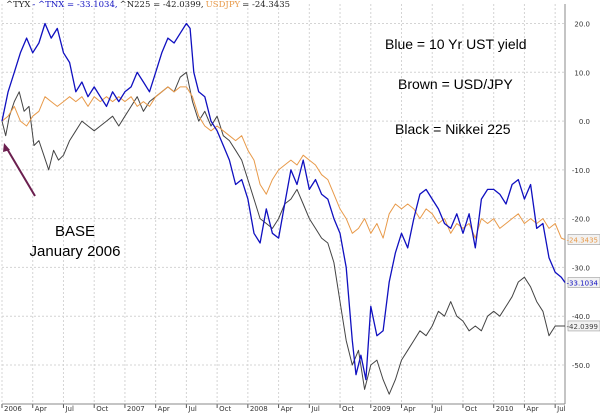  What do you see at coordinates (75, 242) in the screenshot?
I see `base-annotation: BASE January 2006` at bounding box center [75, 242].